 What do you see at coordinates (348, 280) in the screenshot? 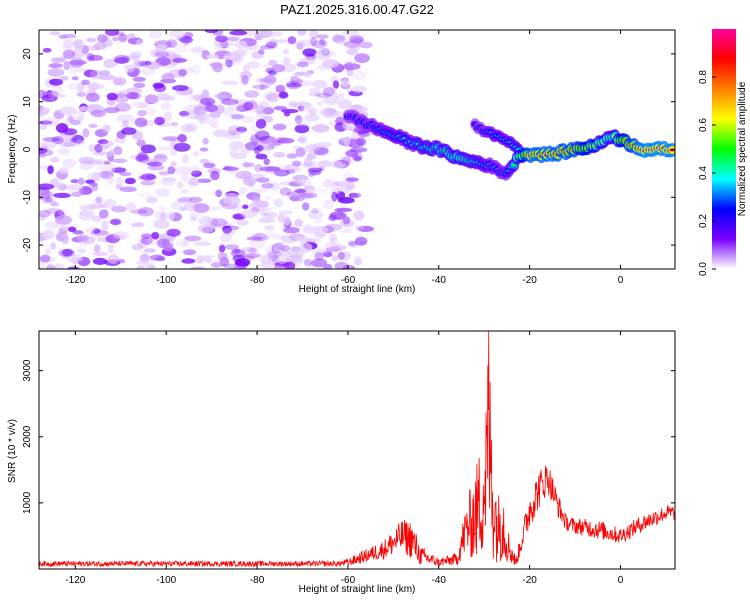
I see `spectrogram-x-tick-label-3: -60` at bounding box center [348, 280].